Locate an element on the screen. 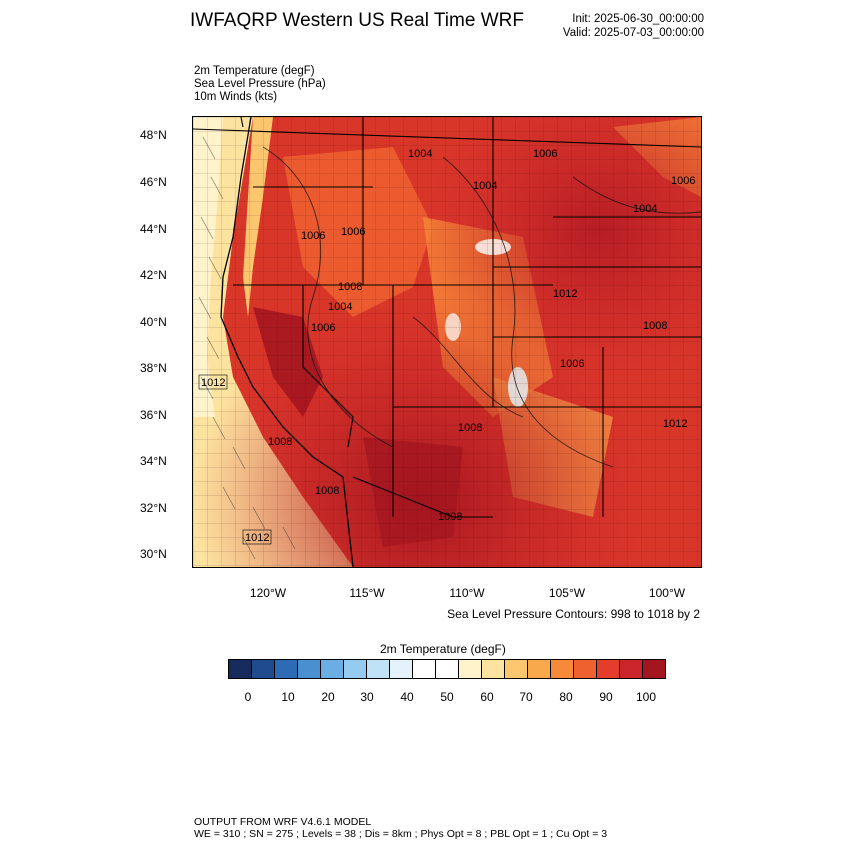 The image size is (850, 850). colorbar-title: 2m Temperature (degF) is located at coordinates (443, 649).